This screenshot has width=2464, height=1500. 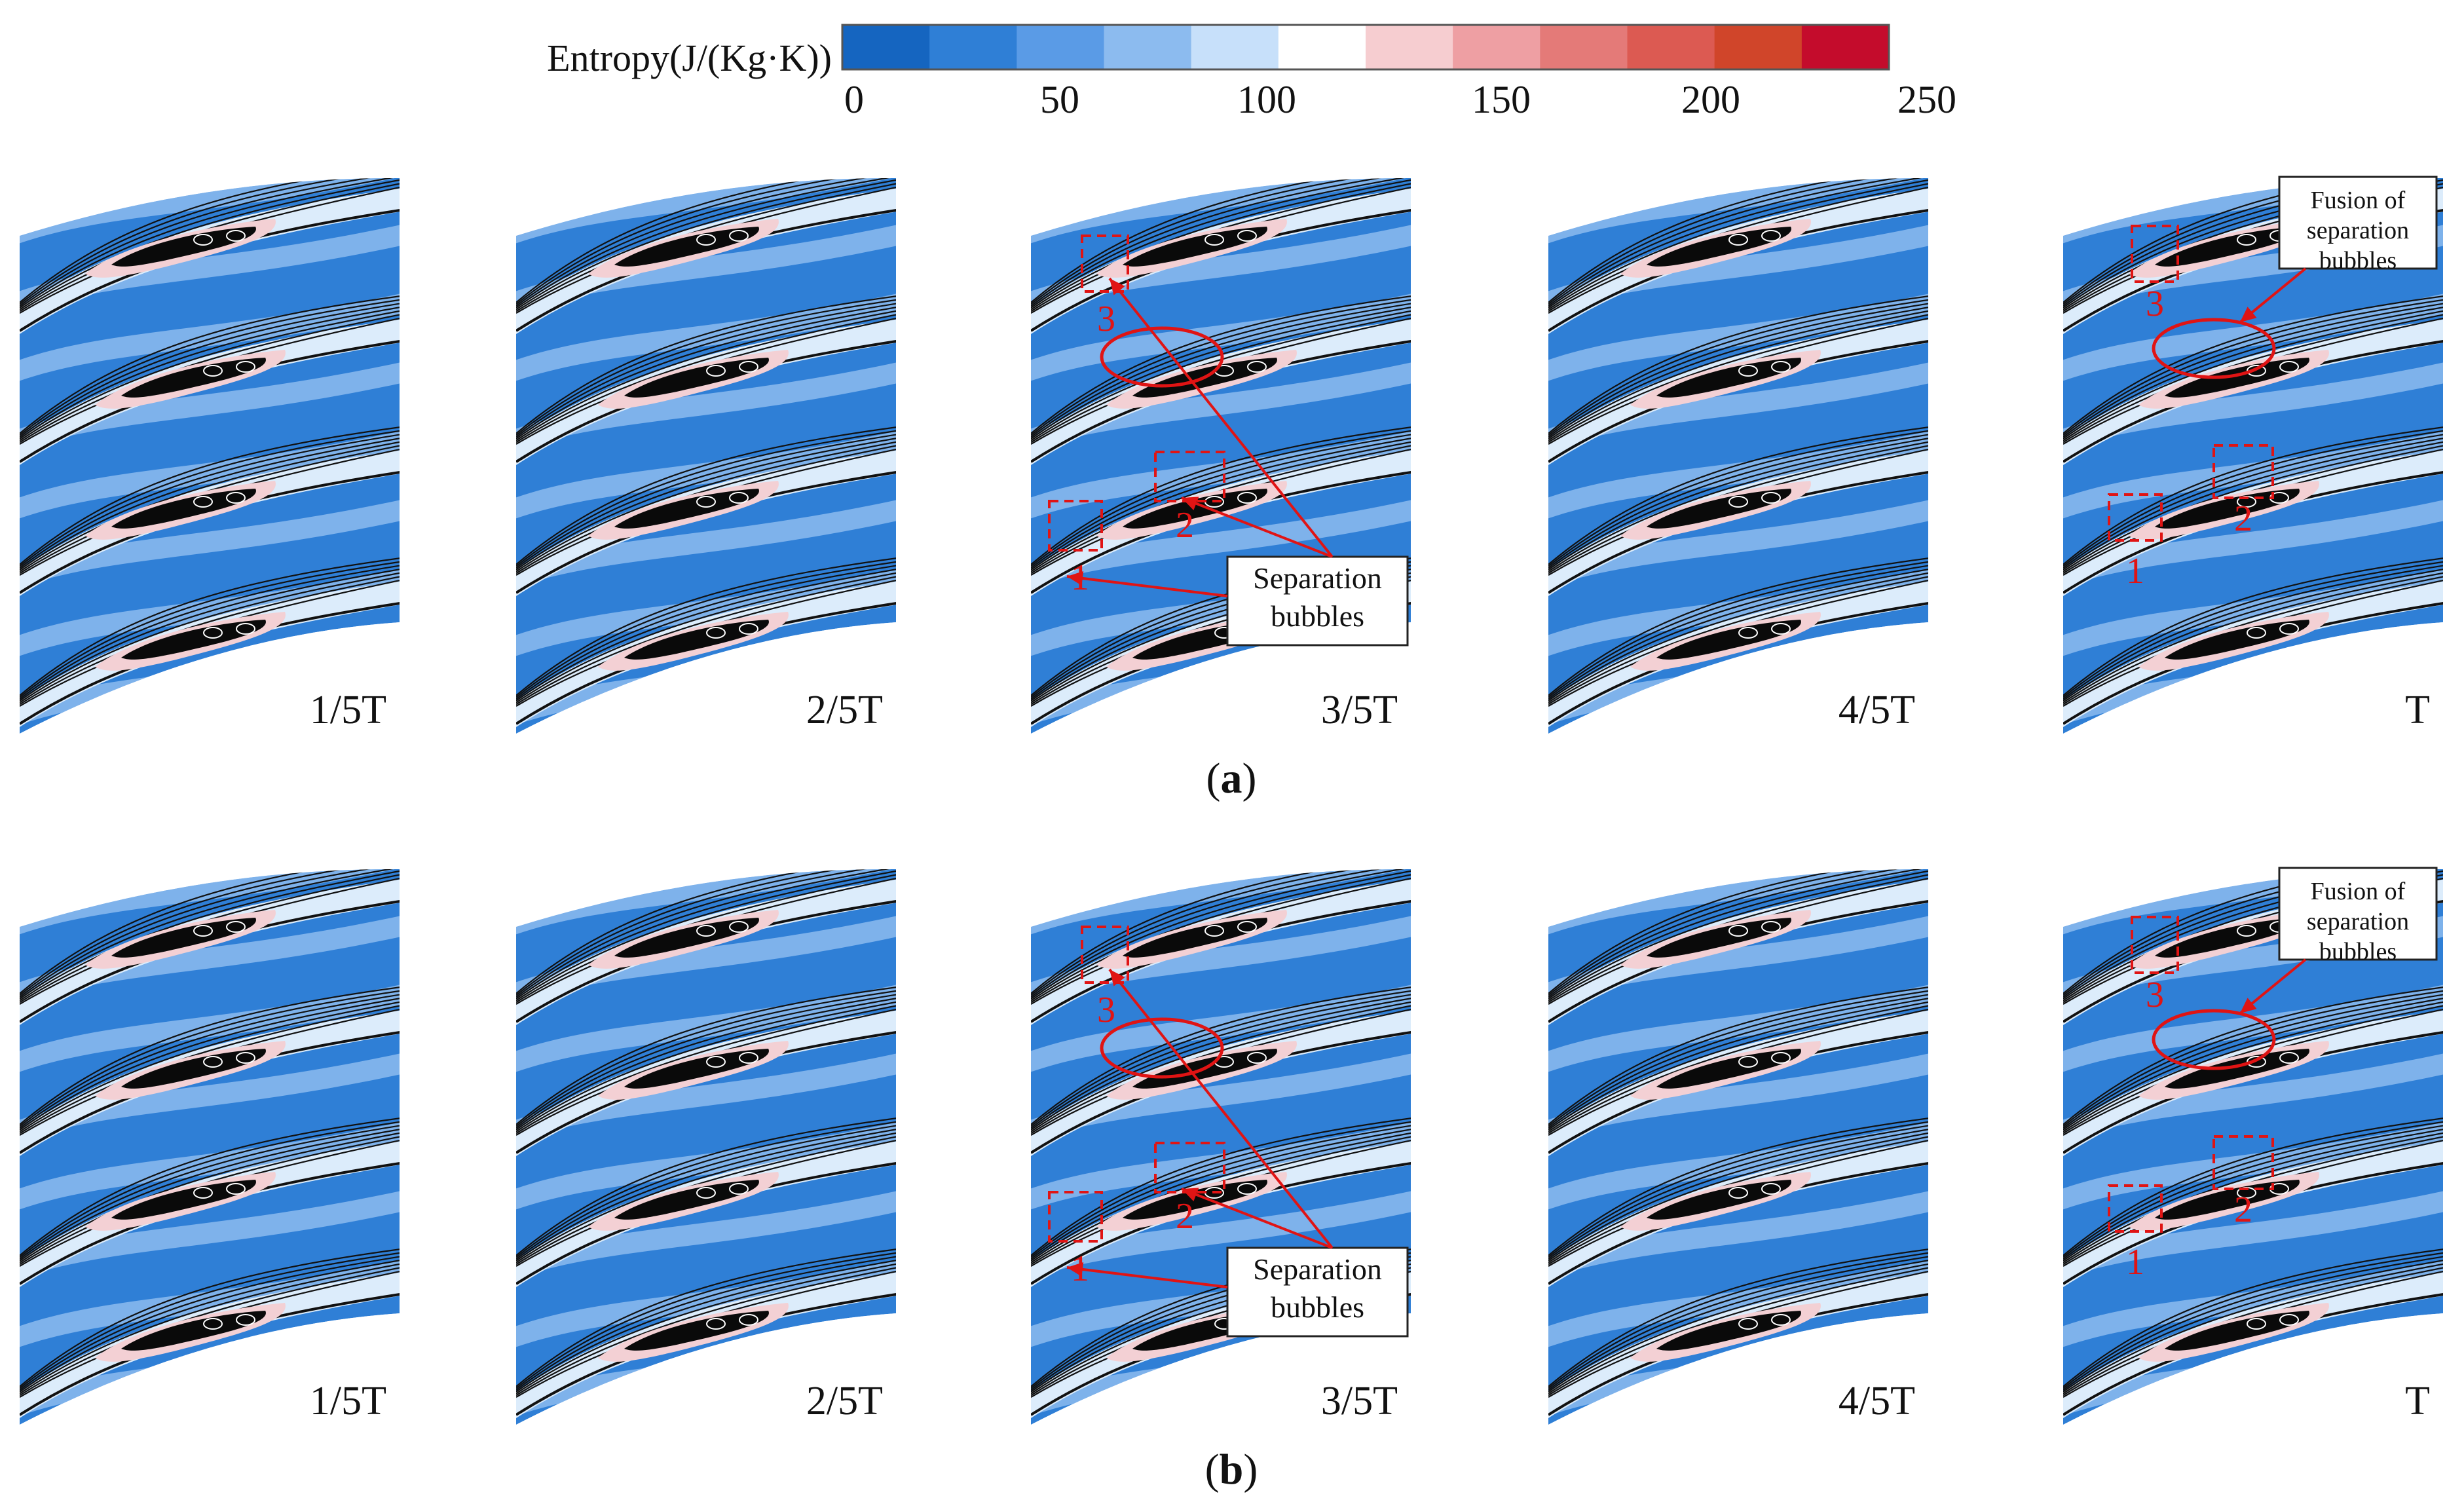 What do you see at coordinates (1710, 99) in the screenshot?
I see `colorbar-tick-label: 200` at bounding box center [1710, 99].